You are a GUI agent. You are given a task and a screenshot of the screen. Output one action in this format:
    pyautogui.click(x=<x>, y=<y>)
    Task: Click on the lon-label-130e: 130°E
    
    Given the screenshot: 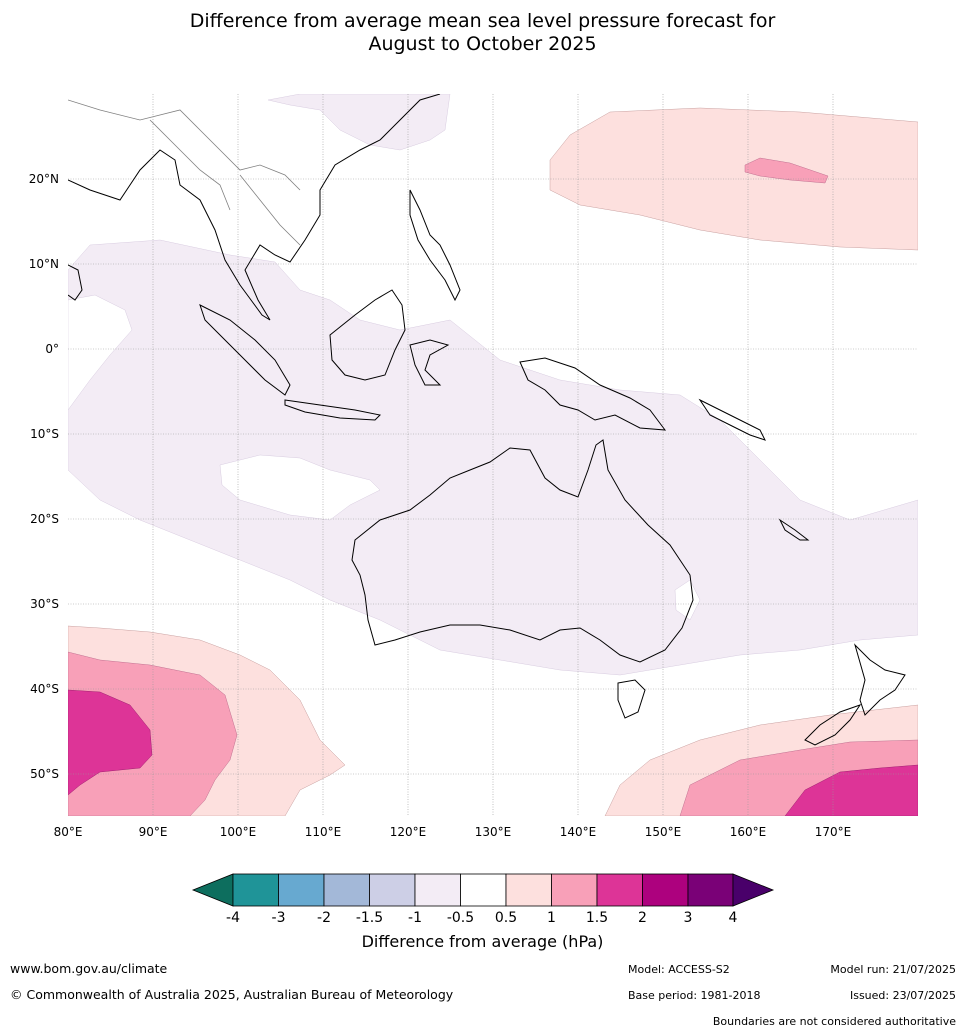 What is the action you would take?
    pyautogui.click(x=493, y=832)
    